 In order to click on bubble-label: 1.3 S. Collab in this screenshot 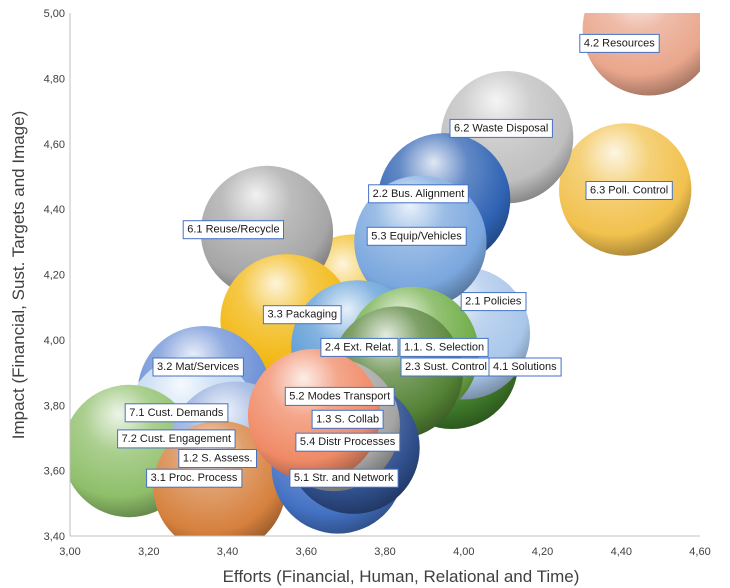, I will do `click(347, 419)`.